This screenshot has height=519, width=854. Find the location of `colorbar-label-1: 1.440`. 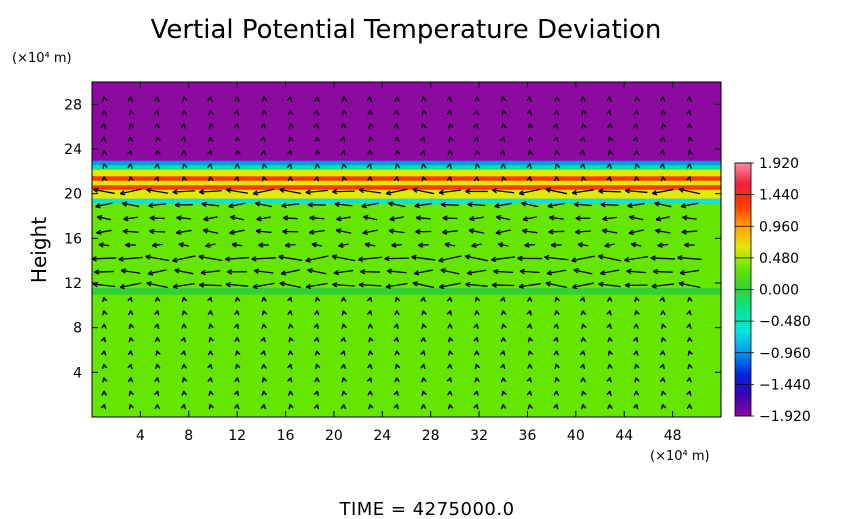

colorbar-label-1: 1.440 is located at coordinates (779, 196).